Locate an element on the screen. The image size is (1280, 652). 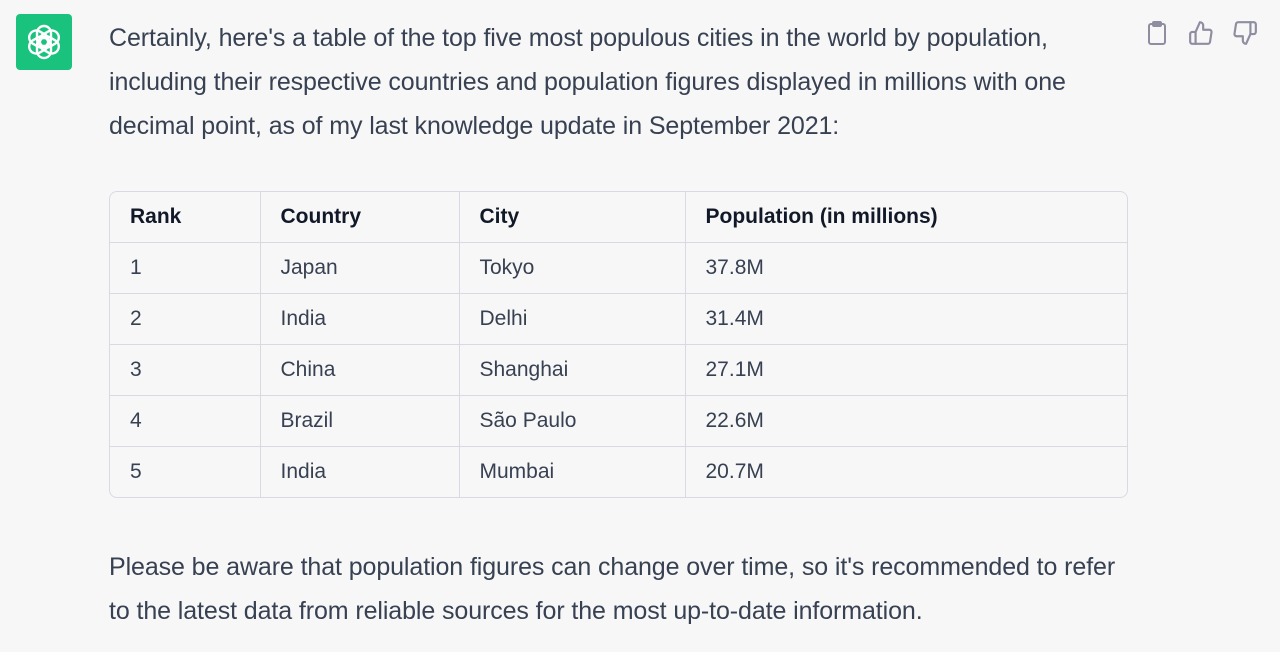
cell-population: 31.4M is located at coordinates (906, 319).